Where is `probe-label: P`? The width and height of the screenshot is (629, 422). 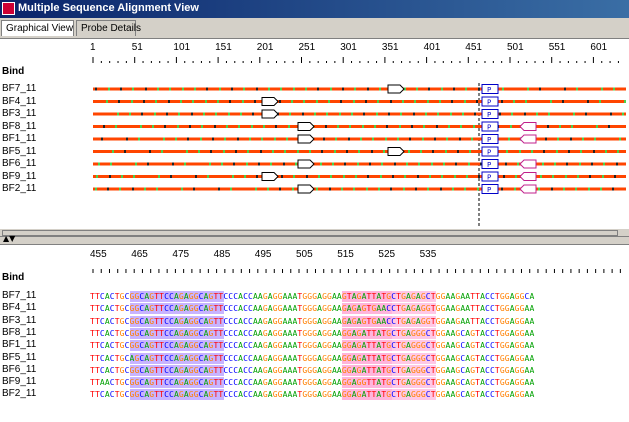
probe-label: P is located at coordinates (489, 103).